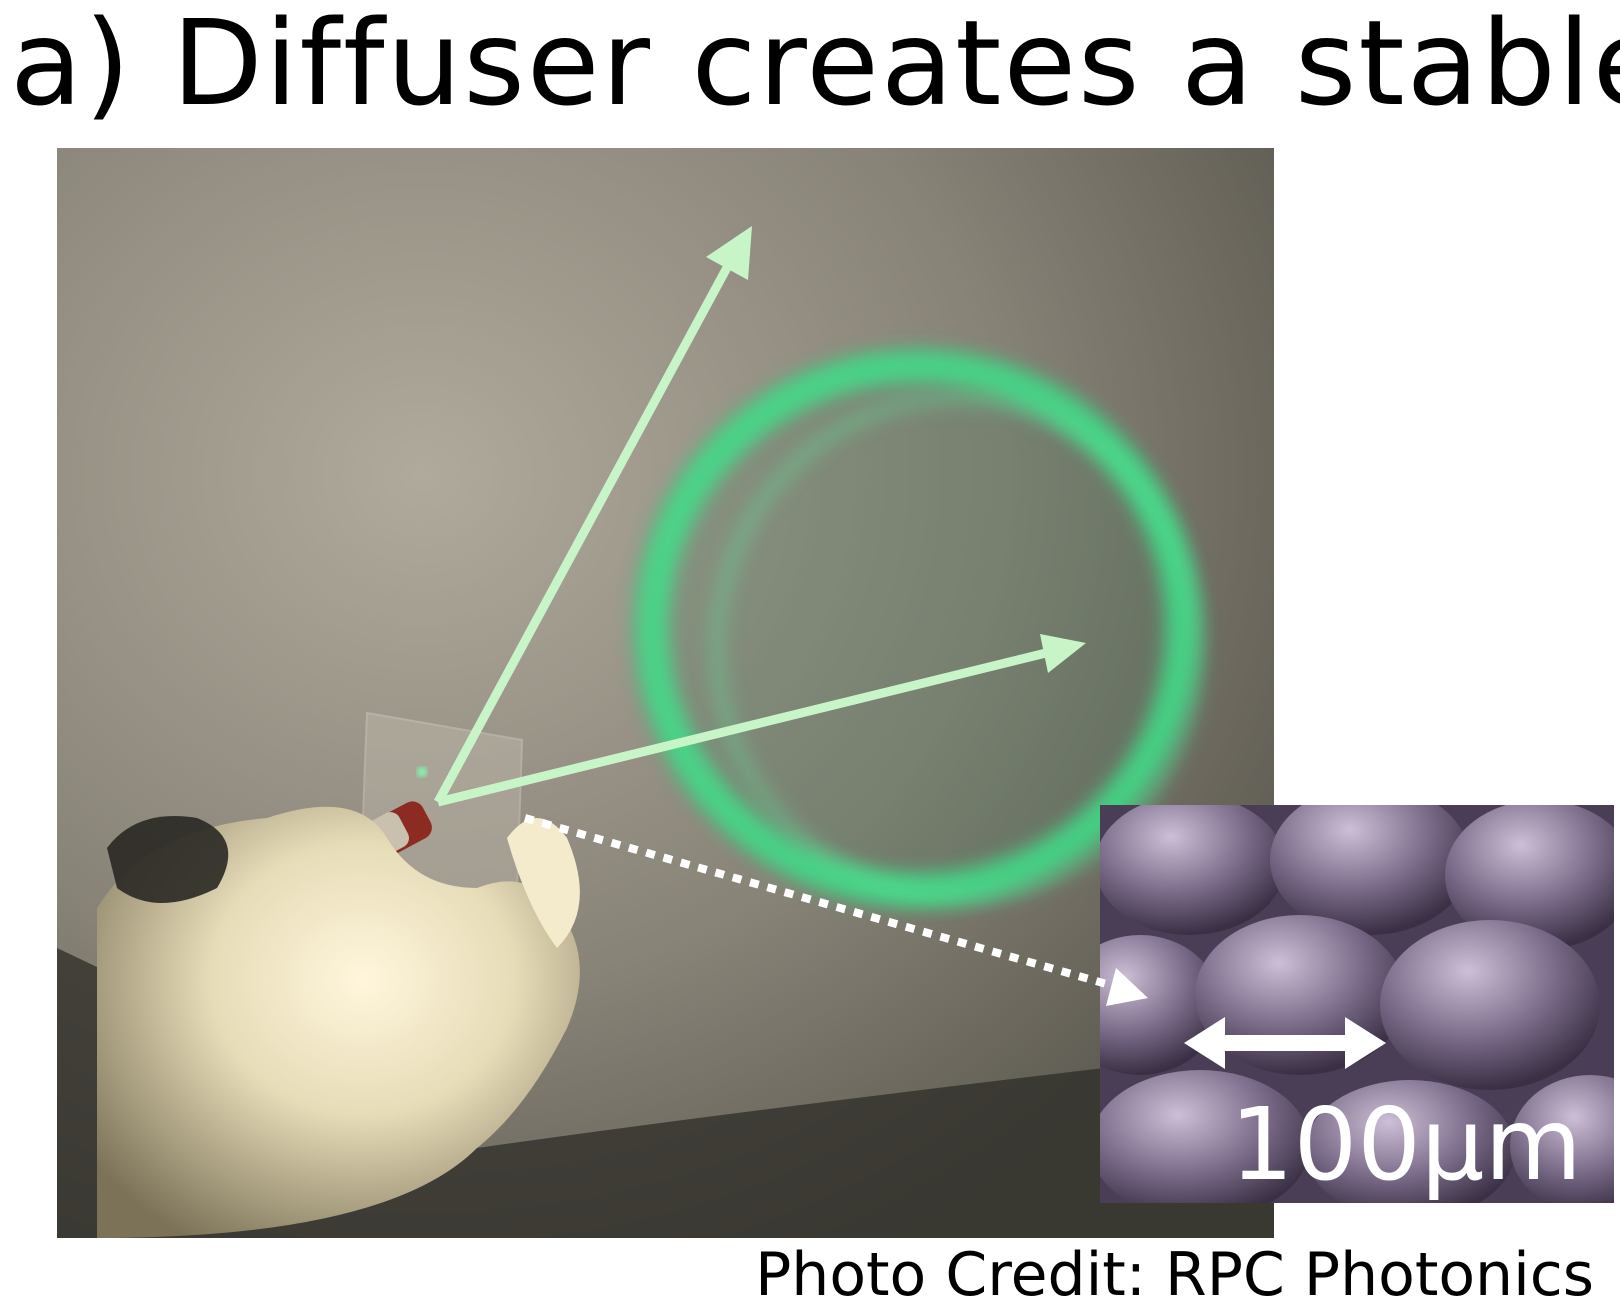  Describe the element at coordinates (835, 910) in the screenshot. I see `zoom-arrow-dotted` at that location.